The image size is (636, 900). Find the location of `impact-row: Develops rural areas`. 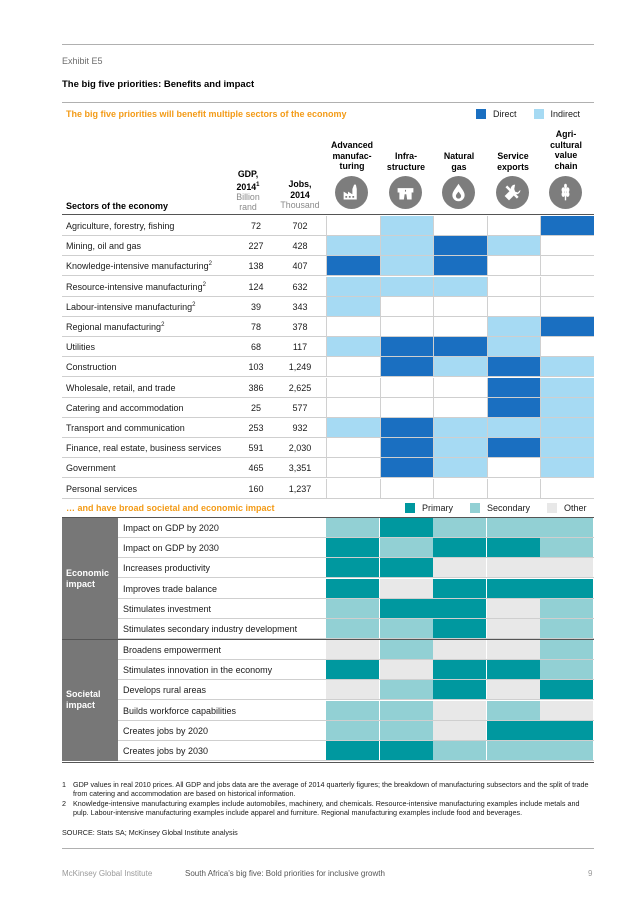

impact-row: Develops rural areas is located at coordinates (356, 690).